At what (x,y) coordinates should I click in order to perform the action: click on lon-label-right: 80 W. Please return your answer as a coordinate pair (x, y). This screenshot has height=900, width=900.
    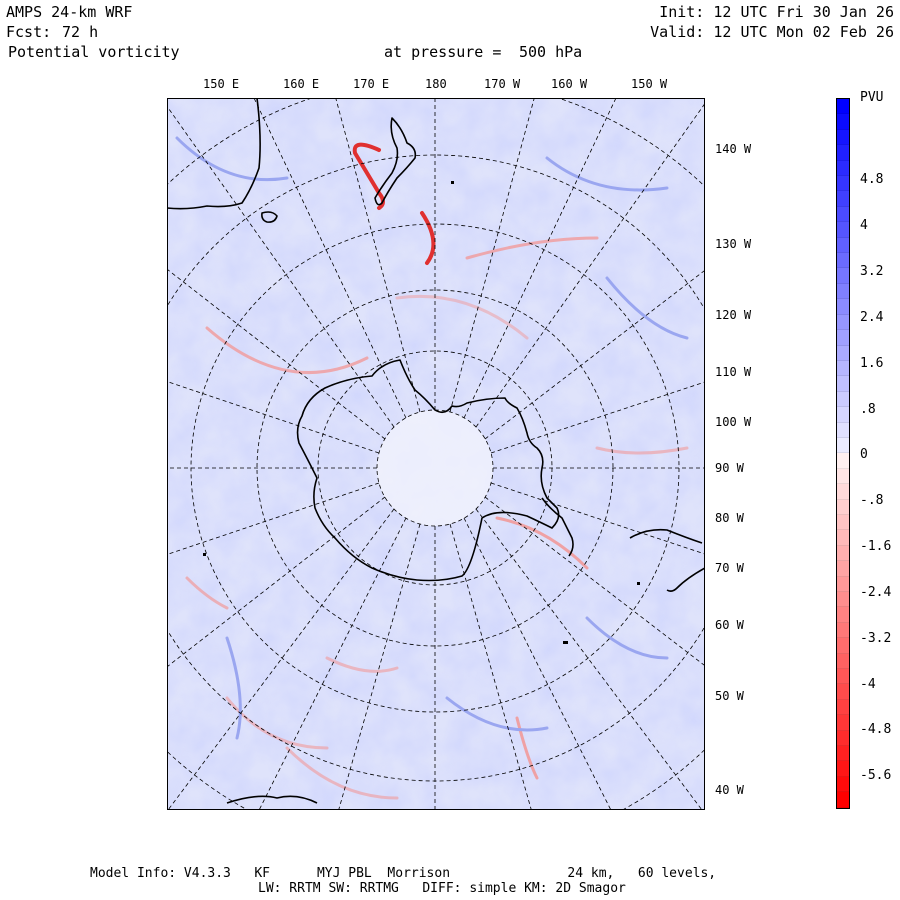
    Looking at the image, I should click on (729, 518).